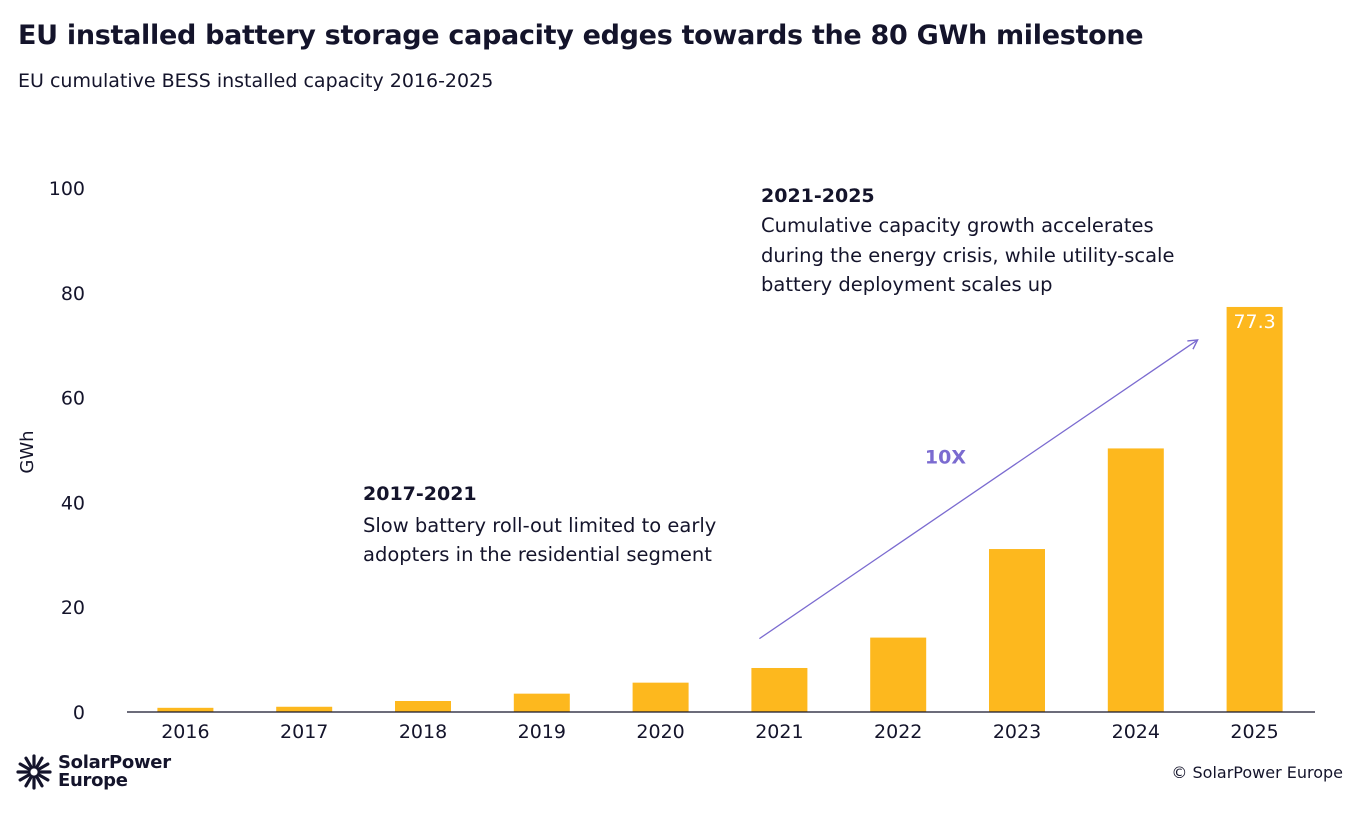 The image size is (1355, 816). I want to click on bar-2025, so click(1254, 509).